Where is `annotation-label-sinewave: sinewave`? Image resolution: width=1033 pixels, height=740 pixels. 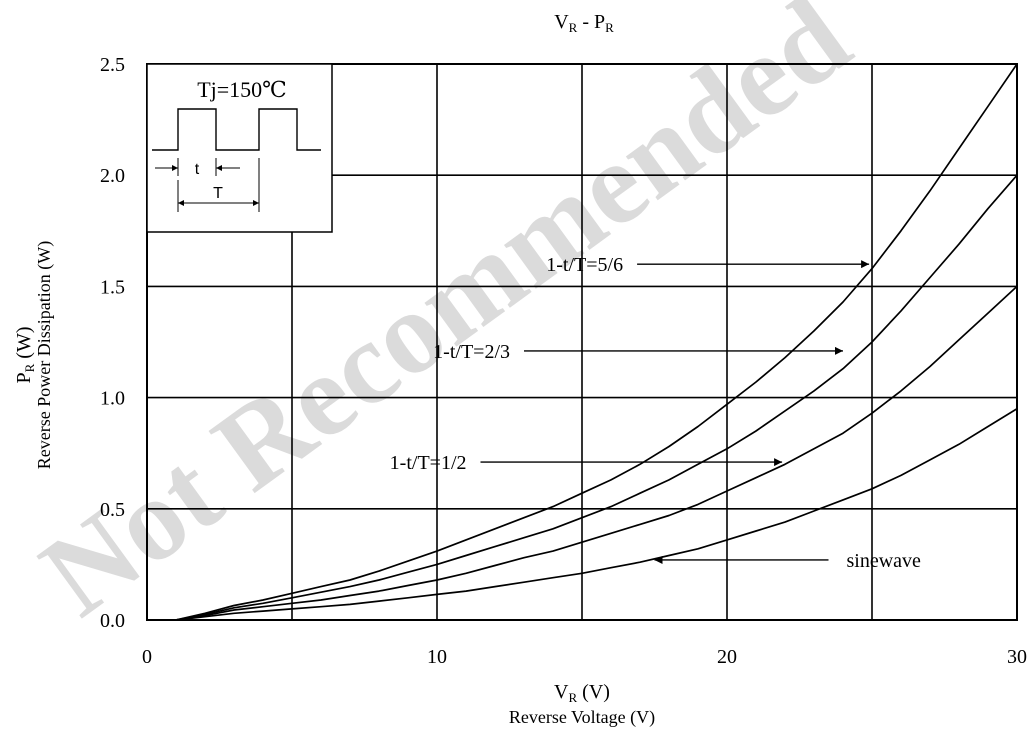 annotation-label-sinewave: sinewave is located at coordinates (884, 561).